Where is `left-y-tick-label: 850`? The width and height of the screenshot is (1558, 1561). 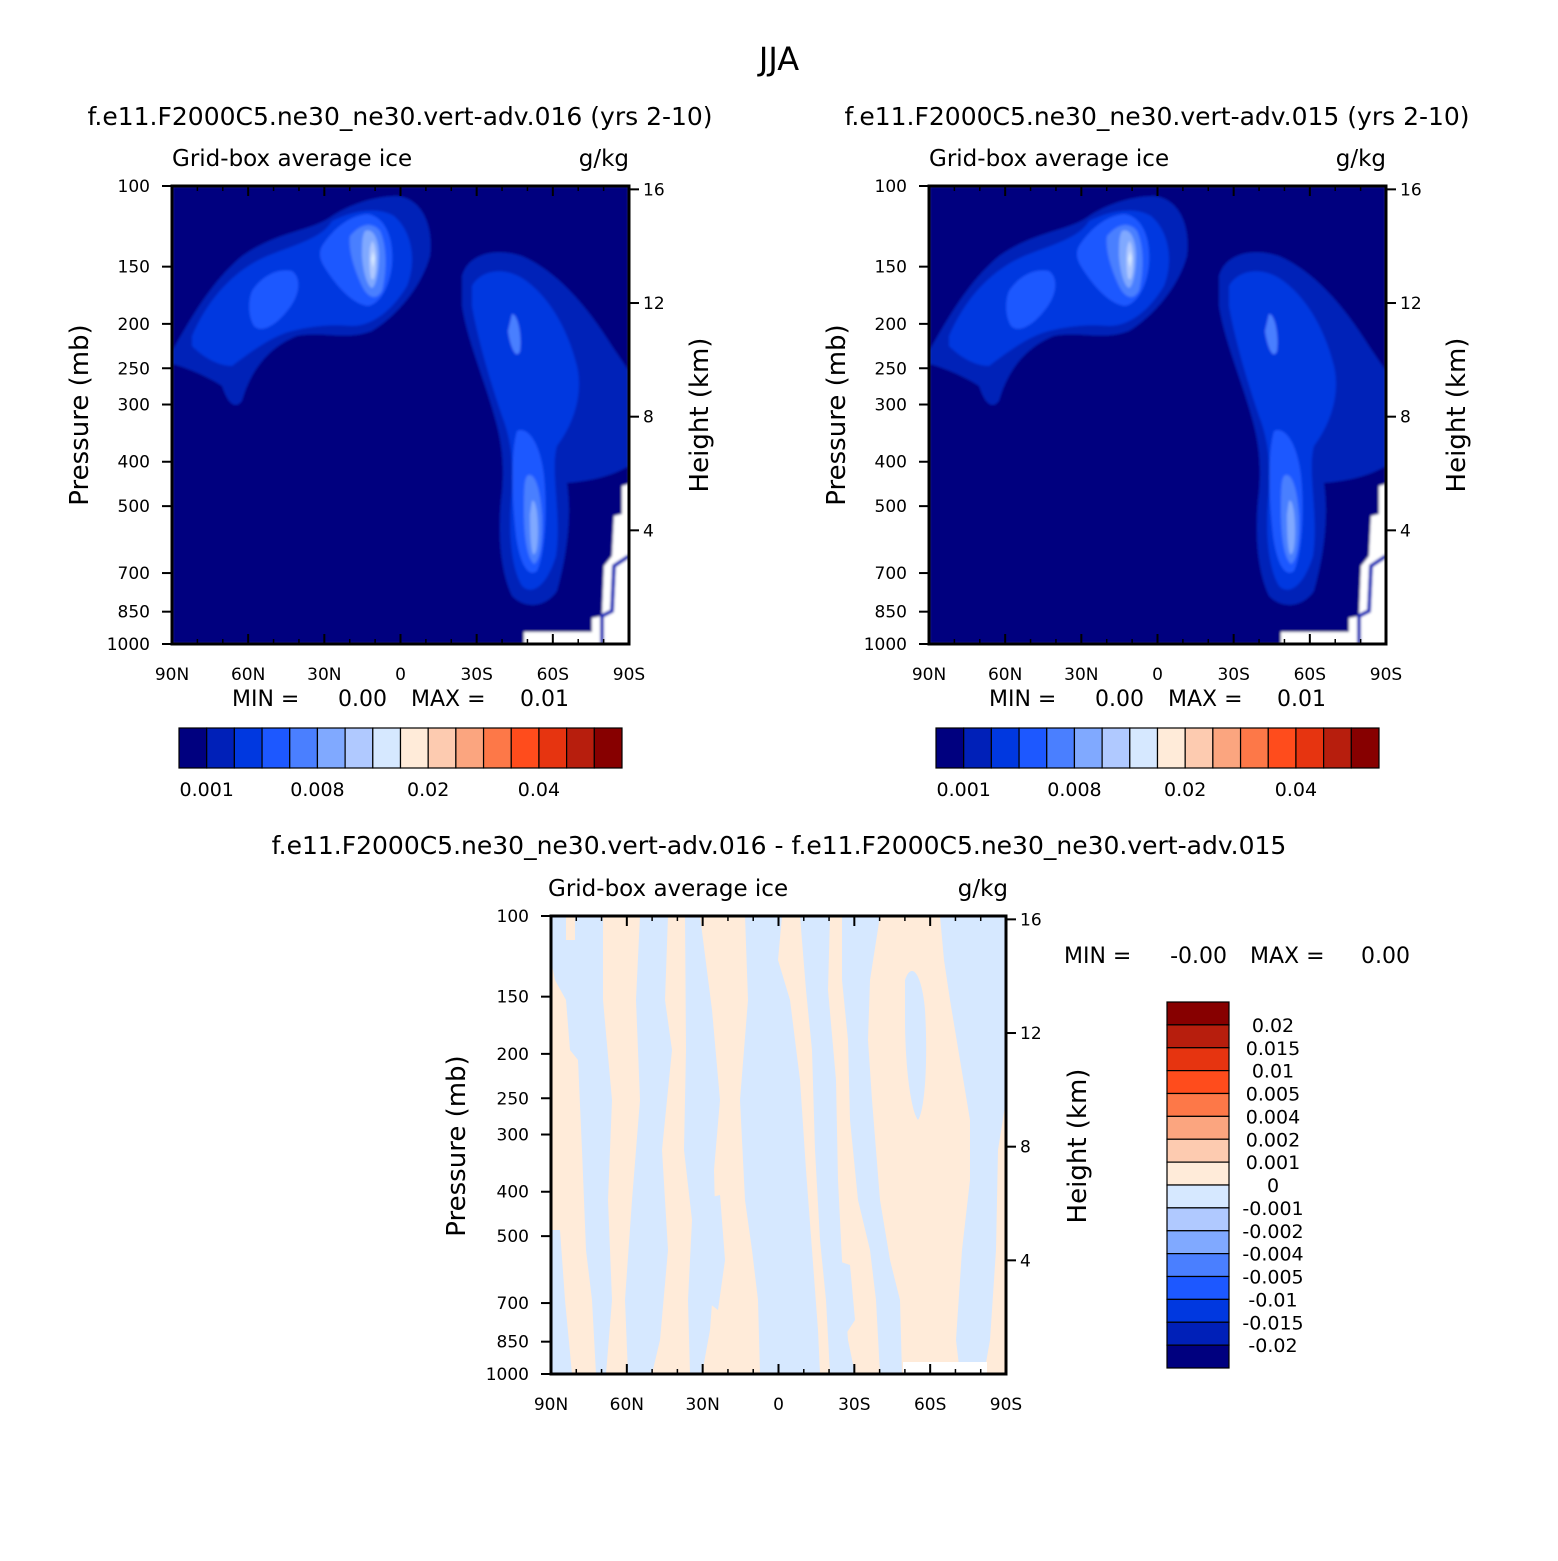 left-y-tick-label: 850 is located at coordinates (134, 613).